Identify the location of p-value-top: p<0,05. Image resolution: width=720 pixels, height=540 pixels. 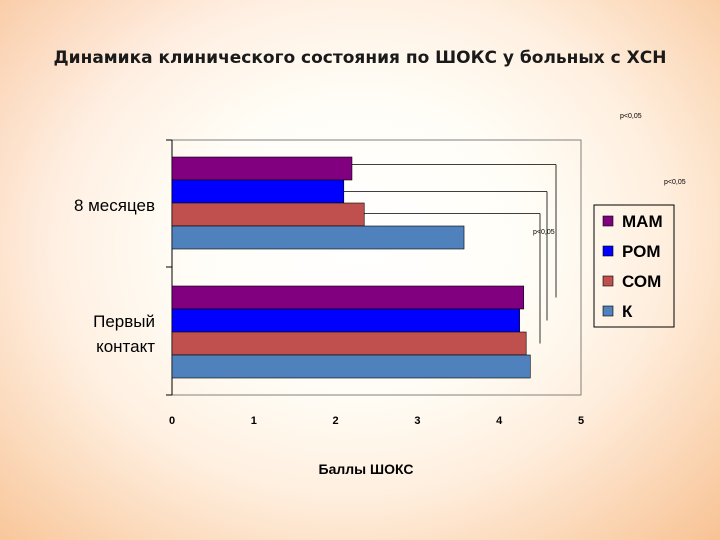
(631, 116).